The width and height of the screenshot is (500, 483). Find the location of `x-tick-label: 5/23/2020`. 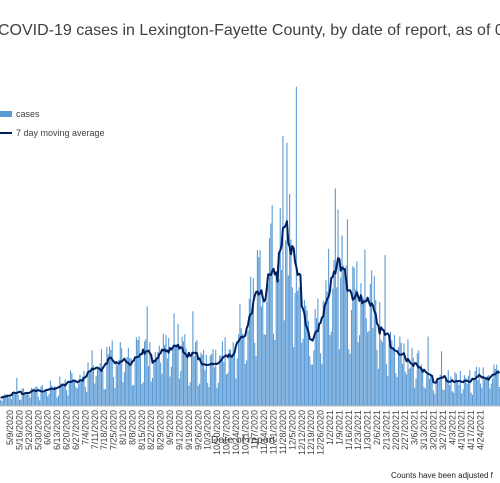

x-tick-label: 5/23/2020 is located at coordinates (29, 430).